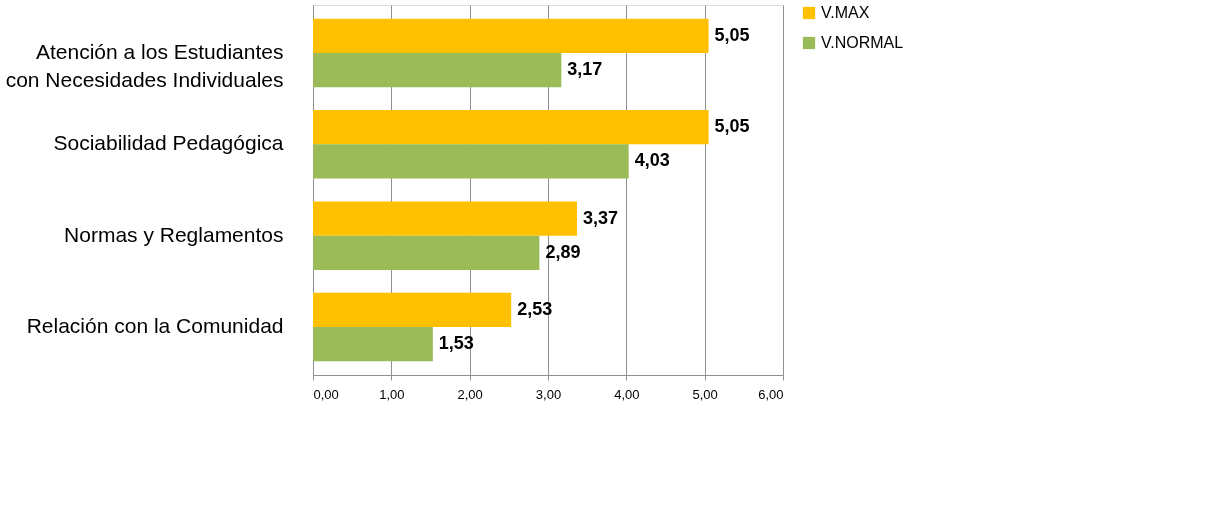  What do you see at coordinates (705, 394) in the screenshot?
I see `x-tick-label: 5,00` at bounding box center [705, 394].